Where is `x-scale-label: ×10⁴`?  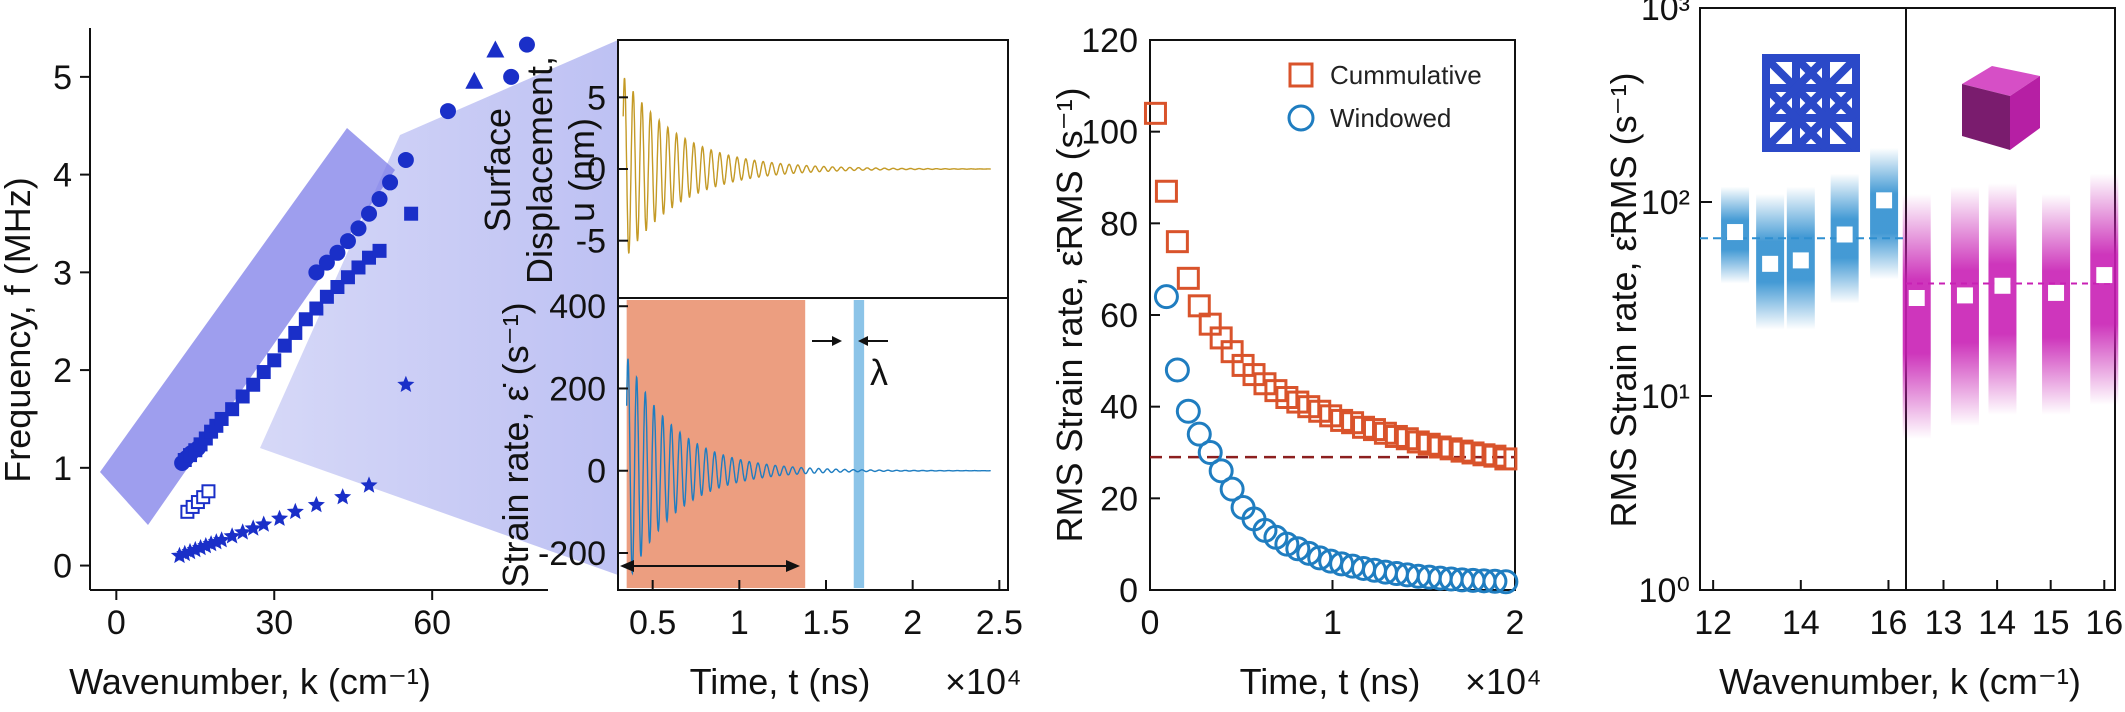
x-scale-label: ×10⁴ is located at coordinates (1503, 681).